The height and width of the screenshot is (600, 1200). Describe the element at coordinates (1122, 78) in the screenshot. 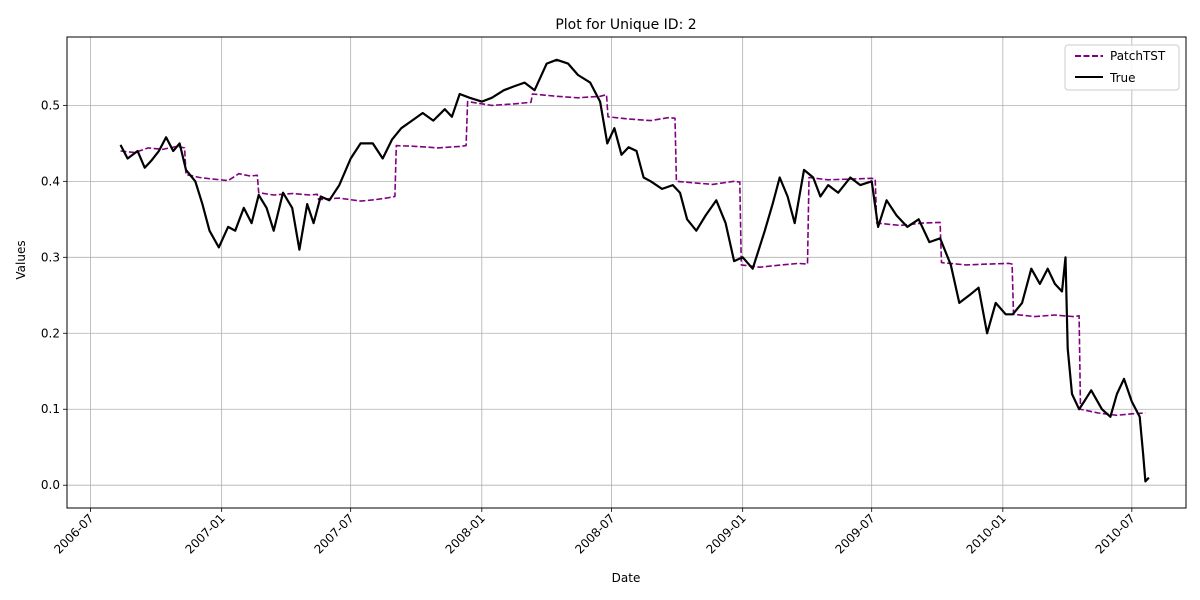

I see `legend-label-true: True` at that location.